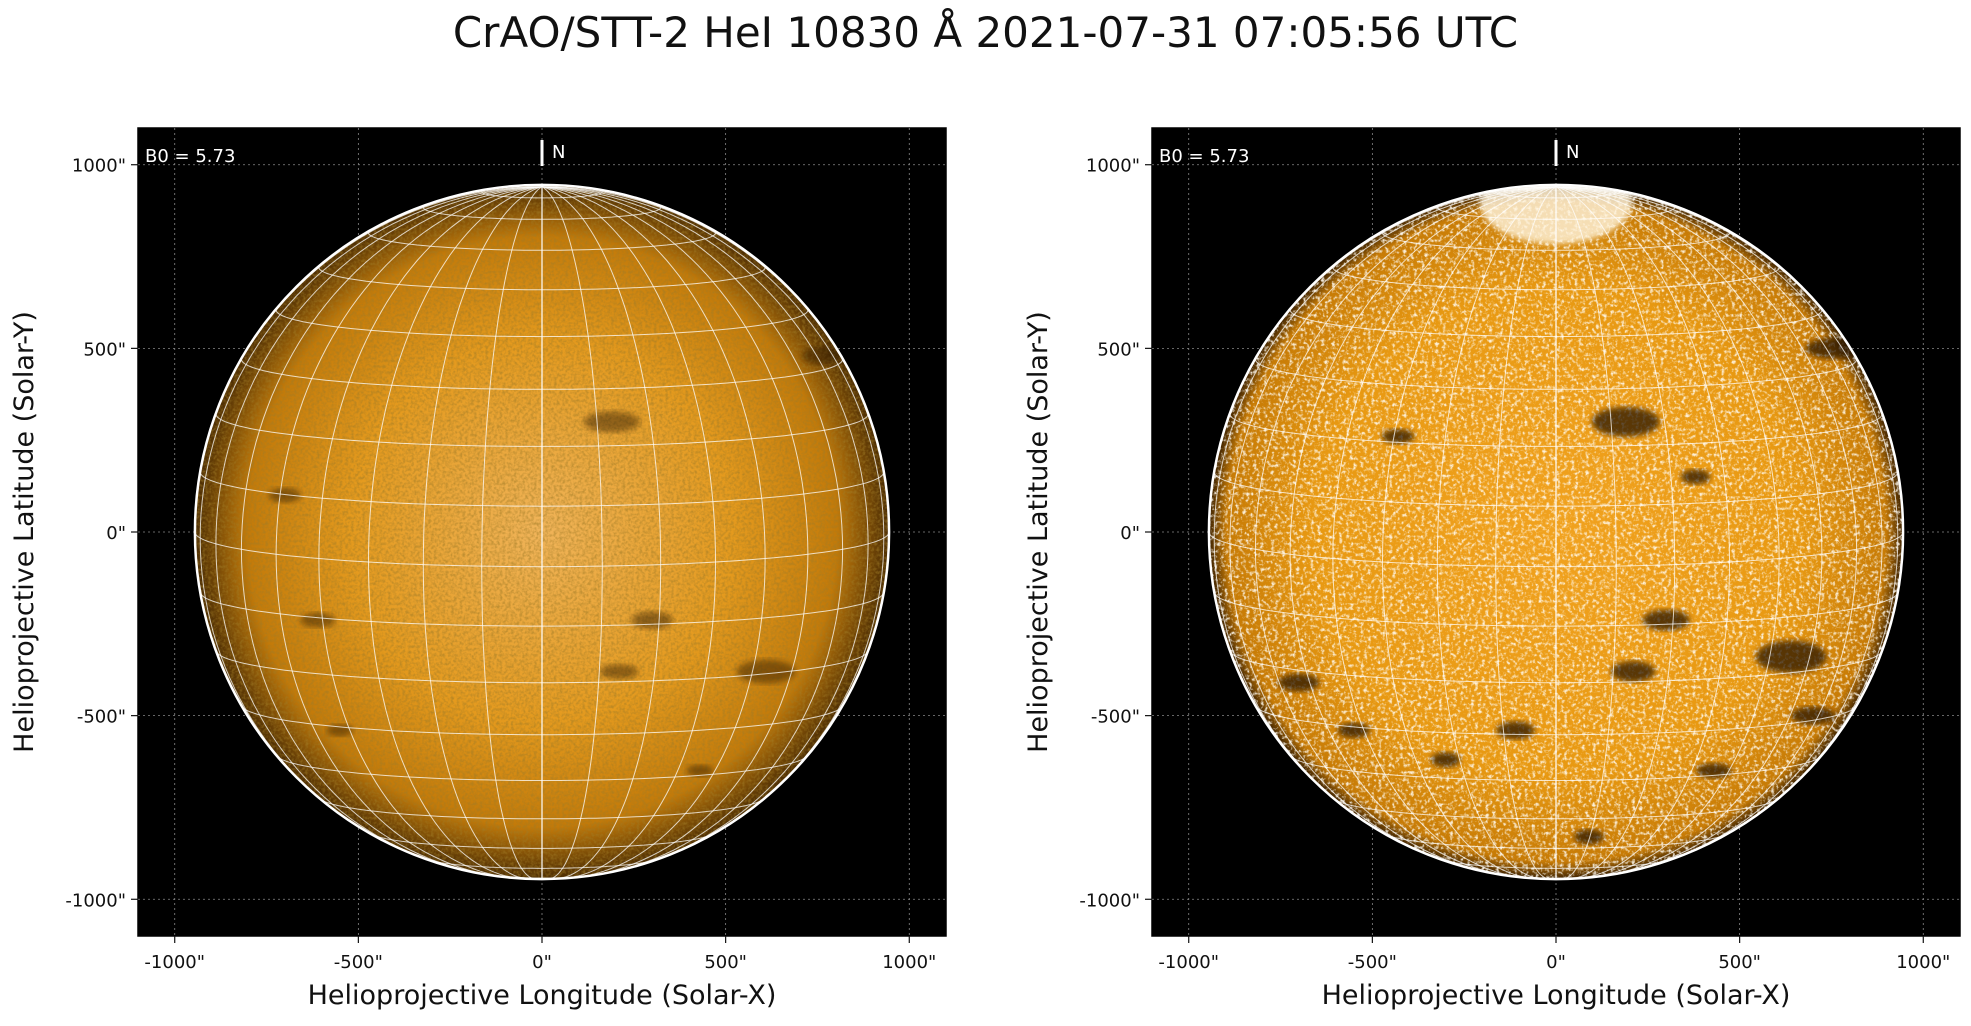 This screenshot has height=1026, width=1971. What do you see at coordinates (101, 717) in the screenshot?
I see `y-tick-label: -500"` at bounding box center [101, 717].